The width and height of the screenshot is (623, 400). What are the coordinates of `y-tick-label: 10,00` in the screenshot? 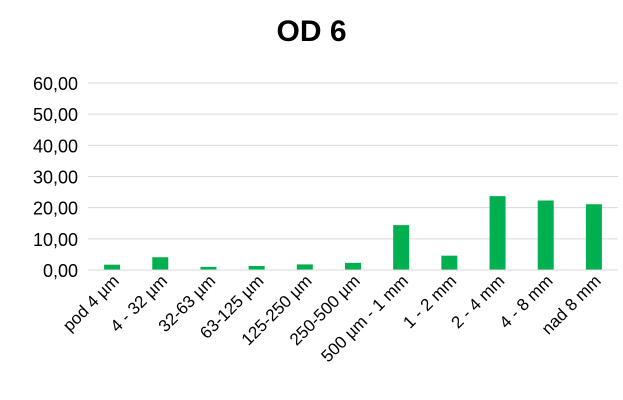 It's located at (55, 240).